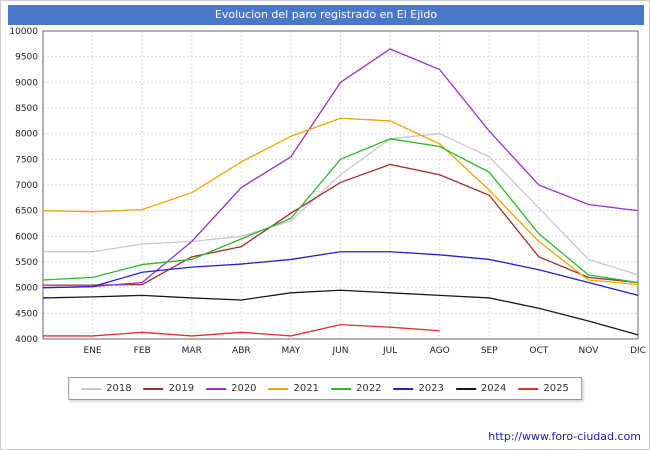 This screenshot has width=650, height=450. What do you see at coordinates (306, 388) in the screenshot?
I see `legend-label: 2021` at bounding box center [306, 388].